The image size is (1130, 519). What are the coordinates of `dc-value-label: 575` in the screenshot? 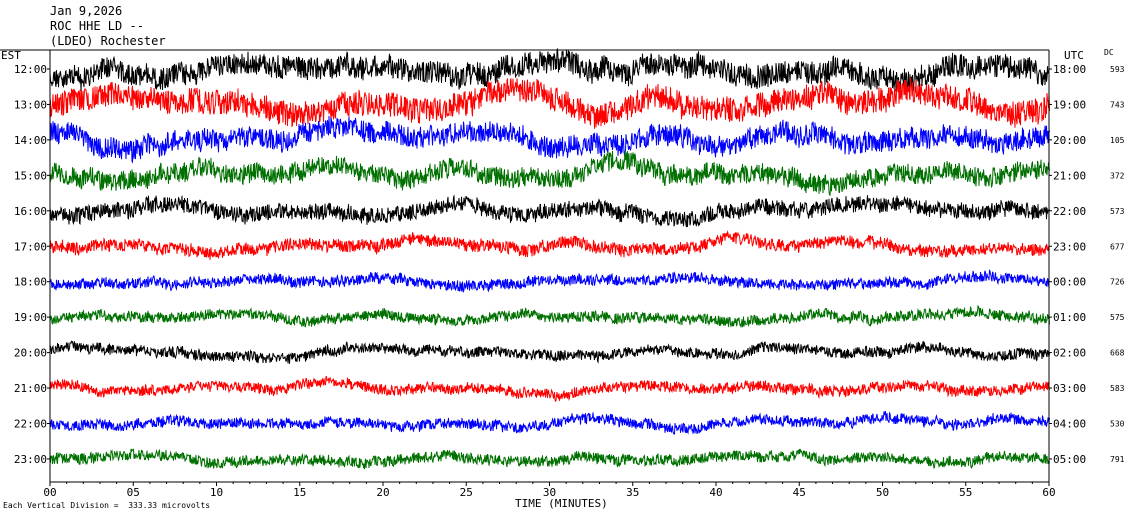 It's located at (1117, 317).